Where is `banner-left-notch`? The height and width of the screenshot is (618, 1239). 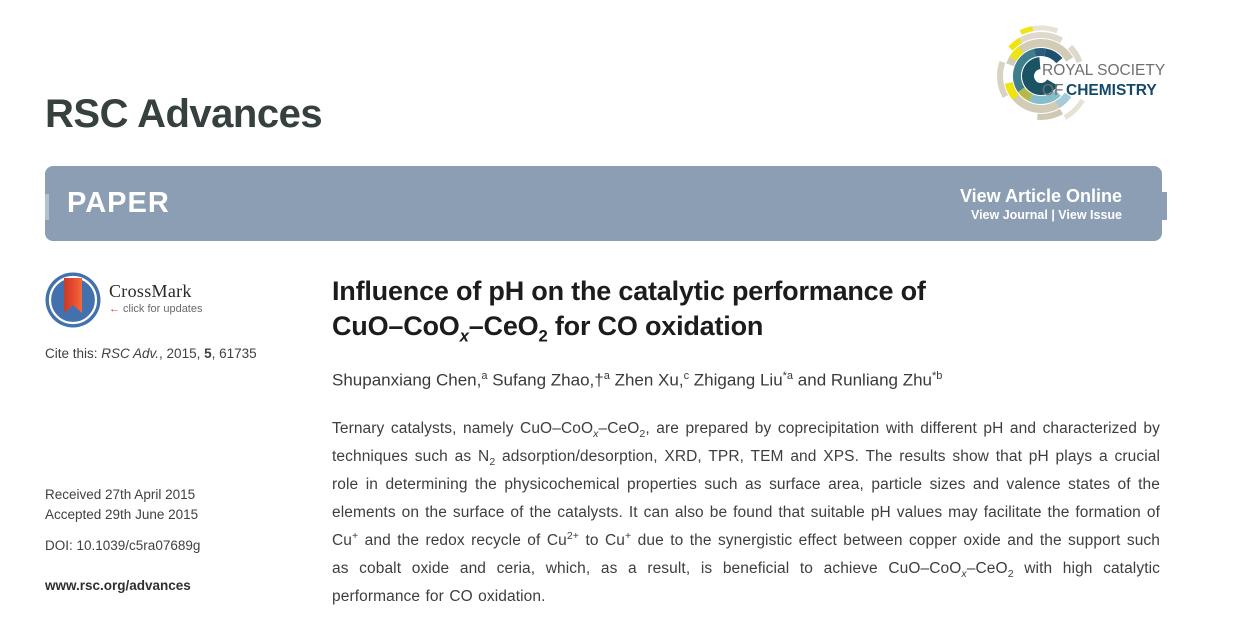
banner-left-notch is located at coordinates (47, 207).